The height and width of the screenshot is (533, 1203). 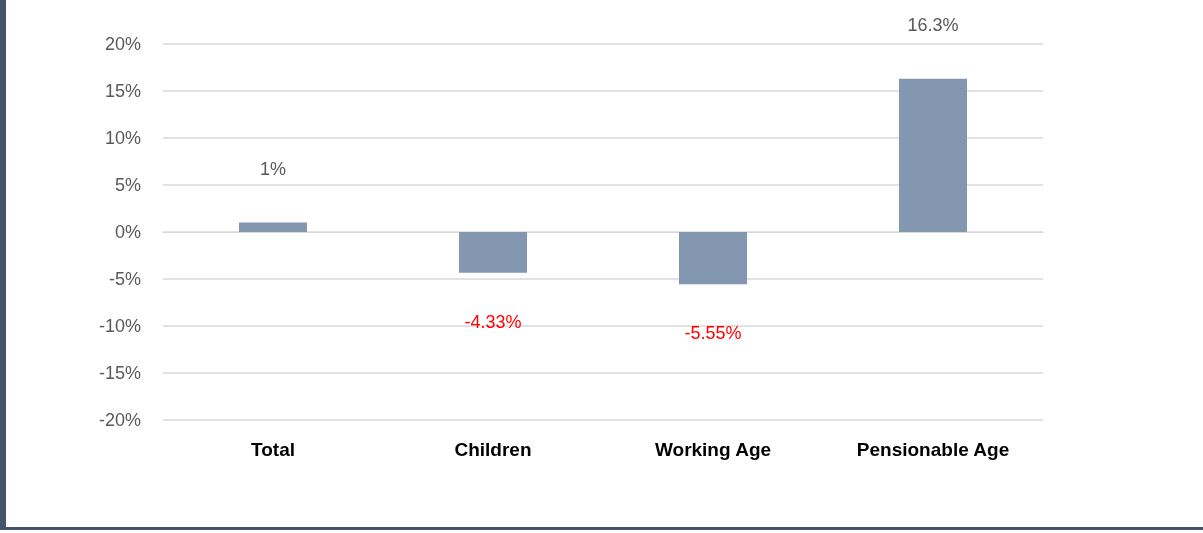 I want to click on y-tick-label: -20%, so click(x=119, y=420).